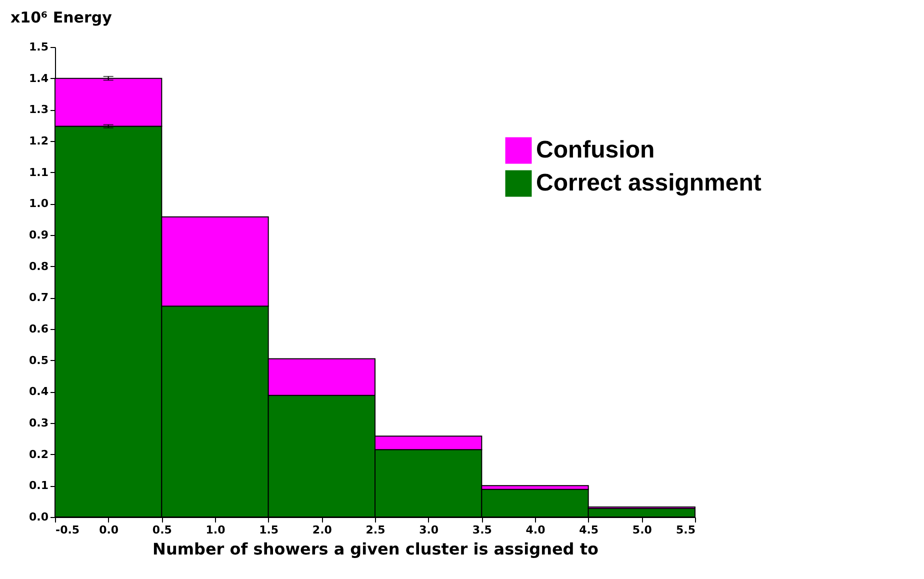 The height and width of the screenshot is (579, 924). What do you see at coordinates (68, 530) in the screenshot?
I see `x-tick-label: -0.5` at bounding box center [68, 530].